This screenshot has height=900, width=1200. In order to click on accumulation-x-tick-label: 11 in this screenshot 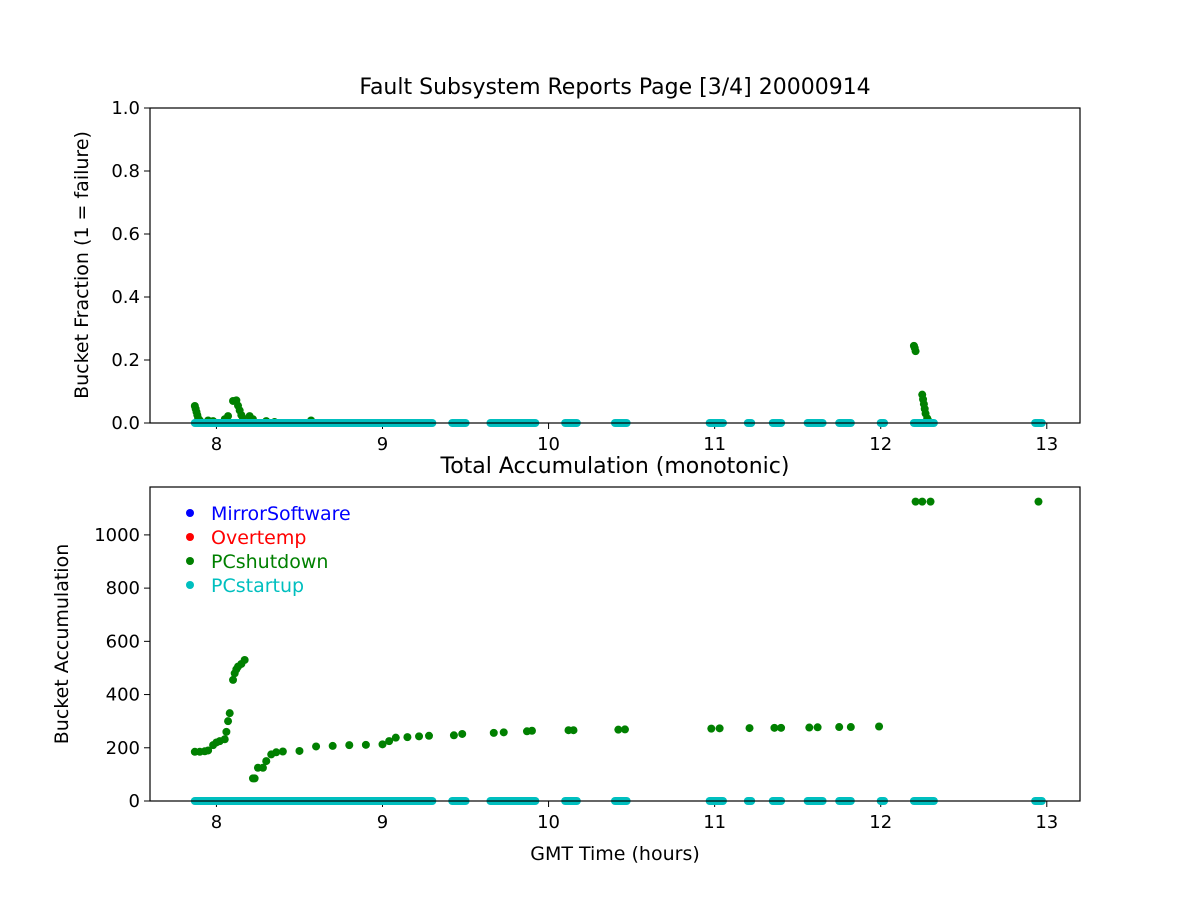, I will do `click(714, 822)`.